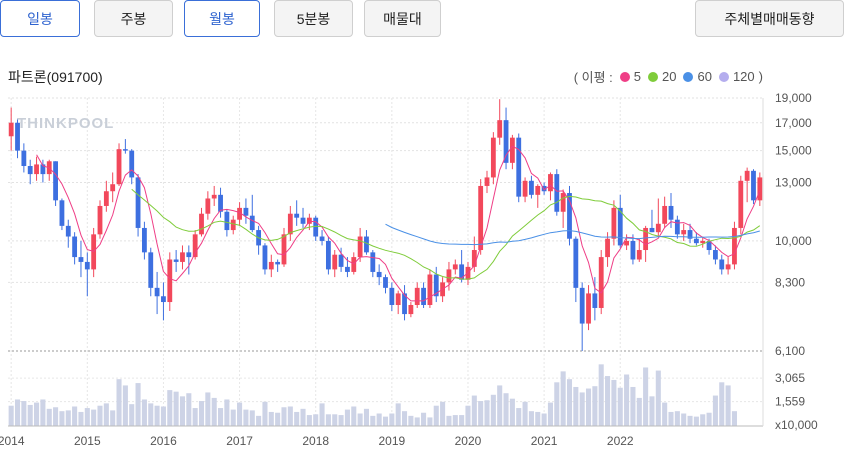 Image resolution: width=849 pixels, height=454 pixels. What do you see at coordinates (133, 18) in the screenshot?
I see `tab-weekly: 주봉` at bounding box center [133, 18].